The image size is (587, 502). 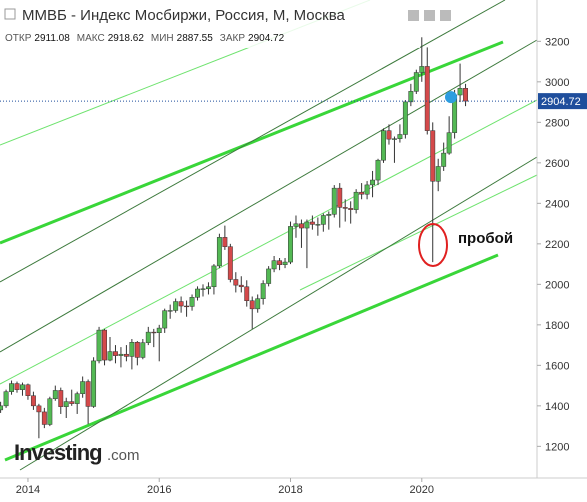 I want to click on watermark: .com, so click(x=123, y=455).